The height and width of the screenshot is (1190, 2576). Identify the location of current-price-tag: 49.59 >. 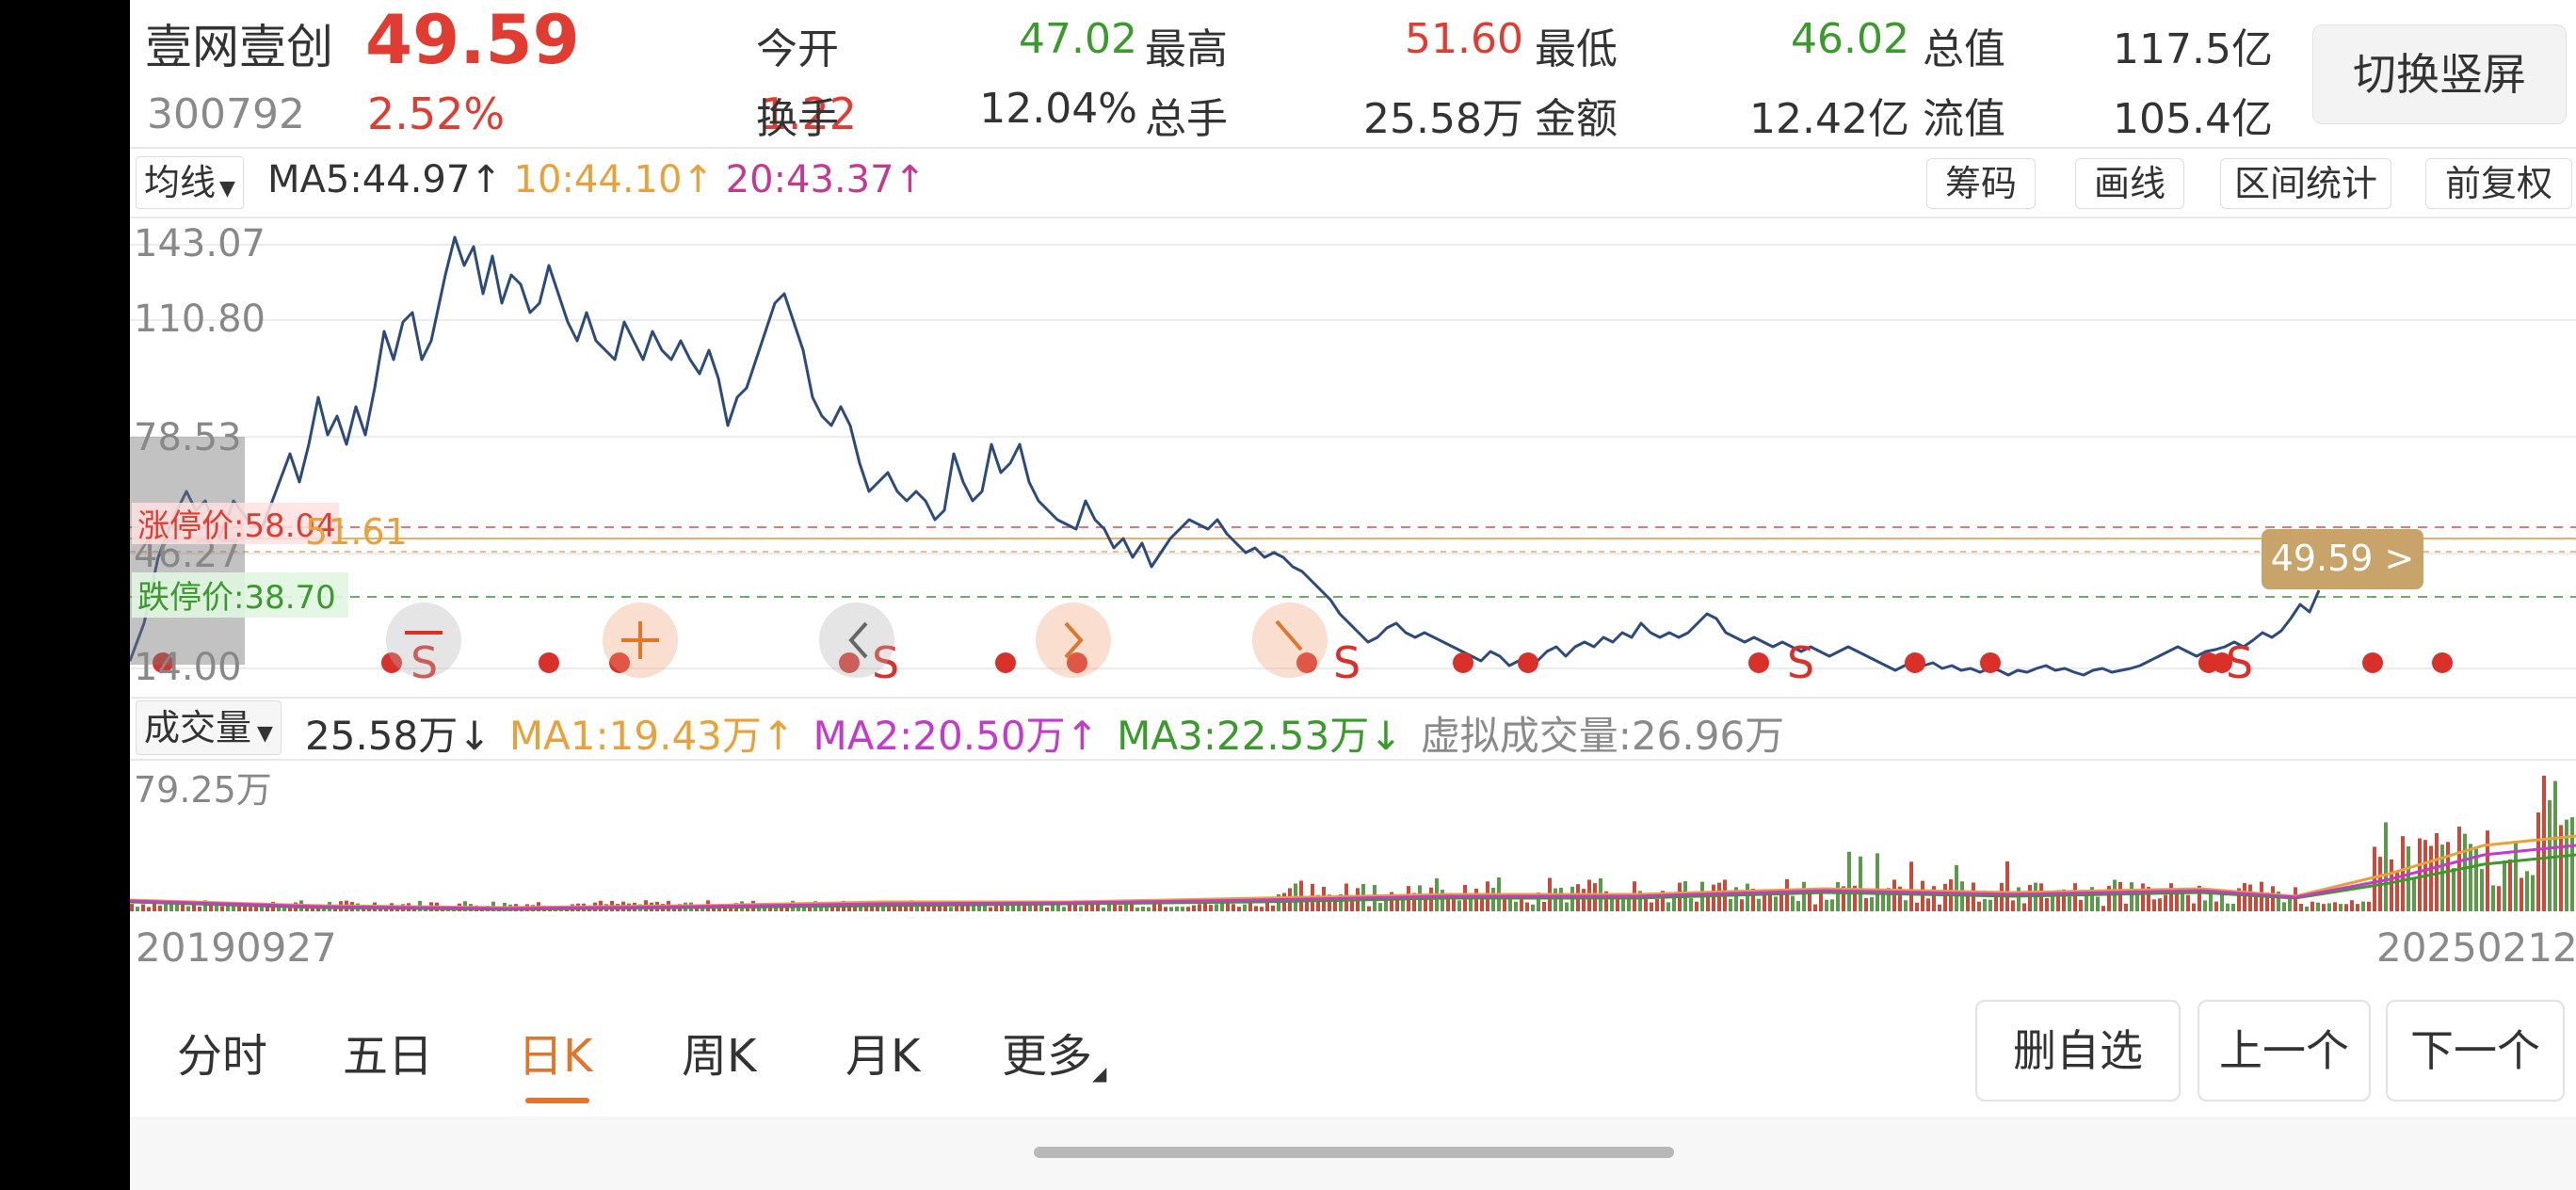
(2342, 559).